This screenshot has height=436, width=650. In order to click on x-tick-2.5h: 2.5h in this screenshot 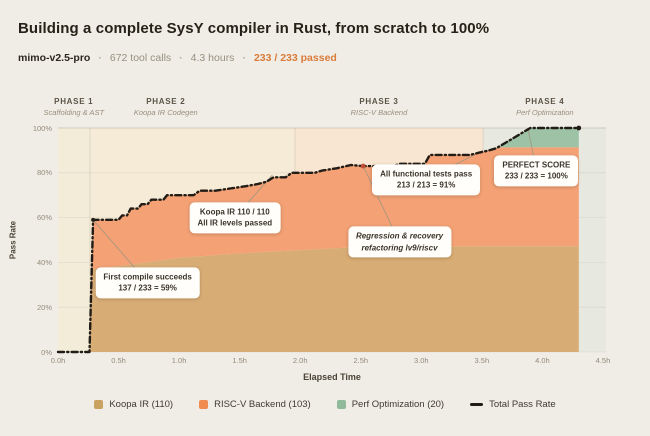, I will do `click(361, 360)`.